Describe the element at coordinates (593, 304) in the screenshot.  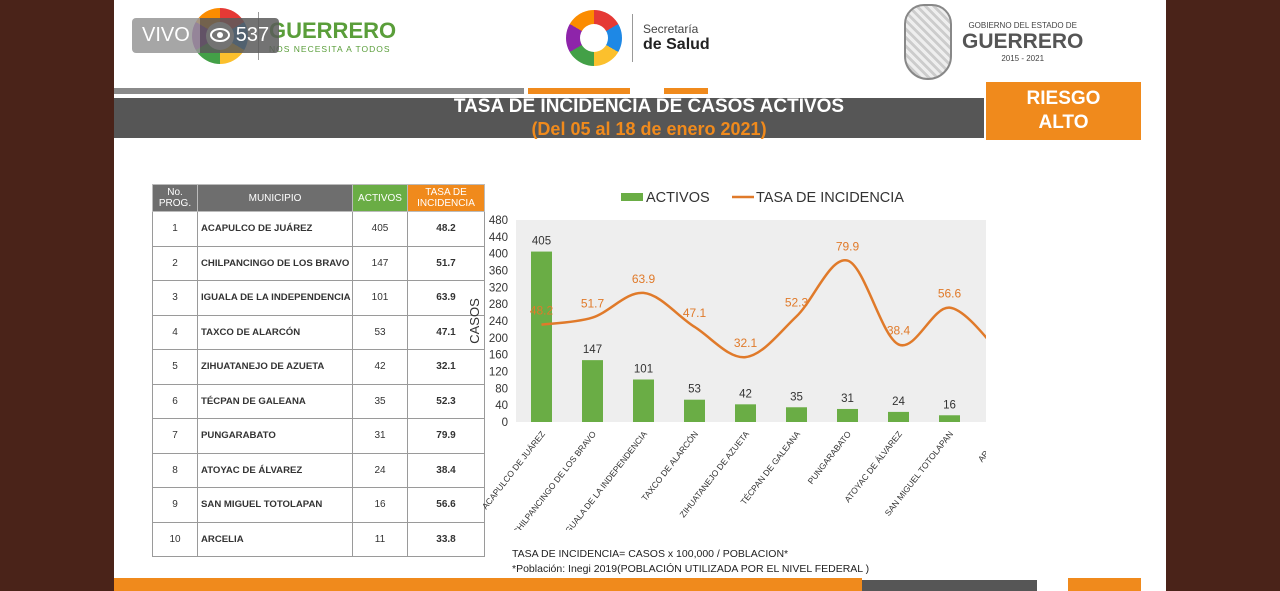
I see `line-data-label: 51.7` at that location.